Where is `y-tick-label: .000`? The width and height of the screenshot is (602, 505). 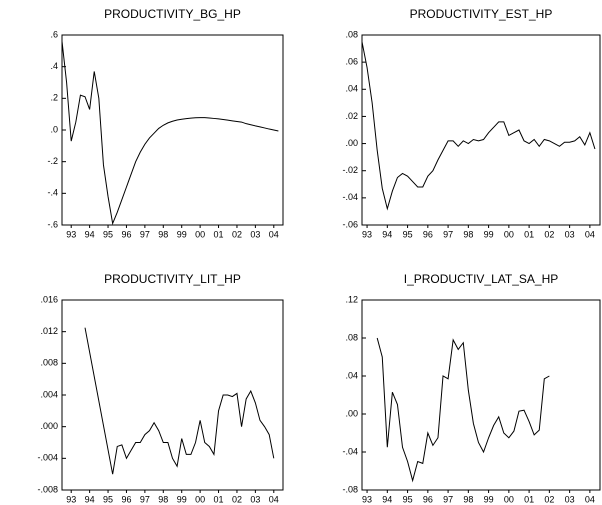 y-tick-label: .000 is located at coordinates (49, 426).